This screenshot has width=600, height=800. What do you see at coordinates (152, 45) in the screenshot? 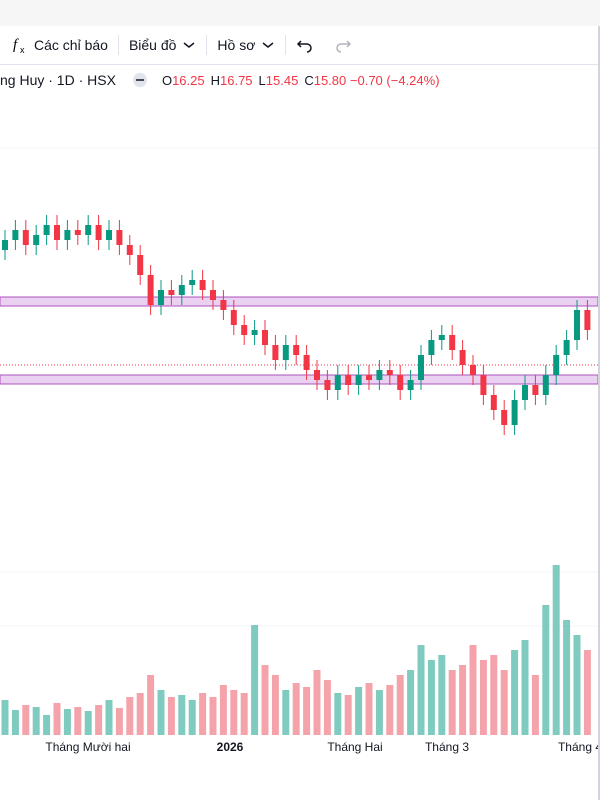
I see `label: Biểu đồ` at bounding box center [152, 45].